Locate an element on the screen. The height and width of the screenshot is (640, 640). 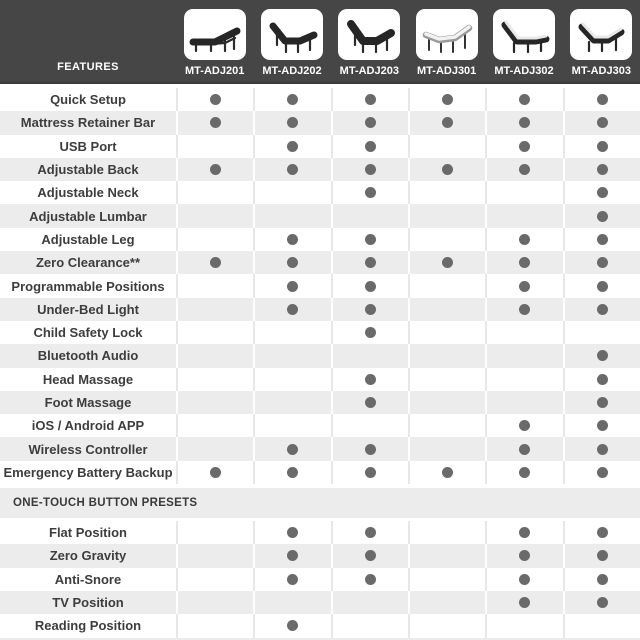
feature-label-cell: Zero Gravity is located at coordinates (88, 555).